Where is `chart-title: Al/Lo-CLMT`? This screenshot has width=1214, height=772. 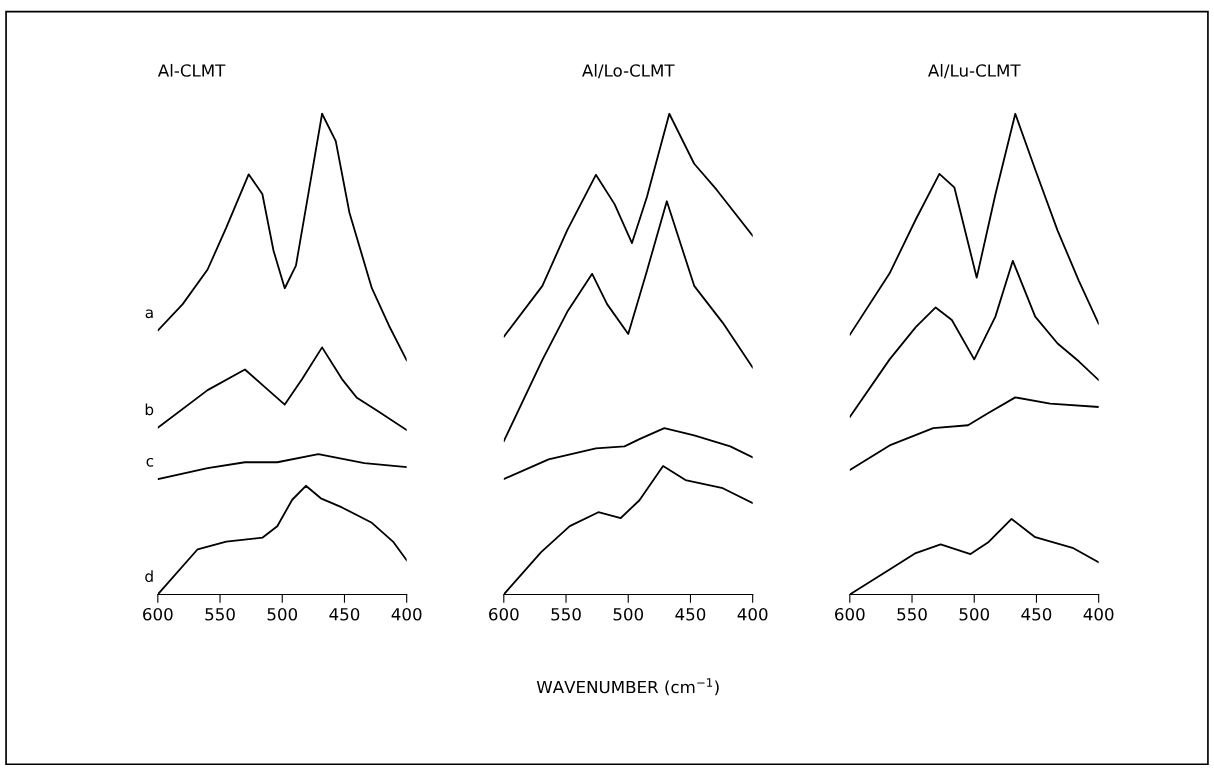
chart-title: Al/Lo-CLMT is located at coordinates (628, 71).